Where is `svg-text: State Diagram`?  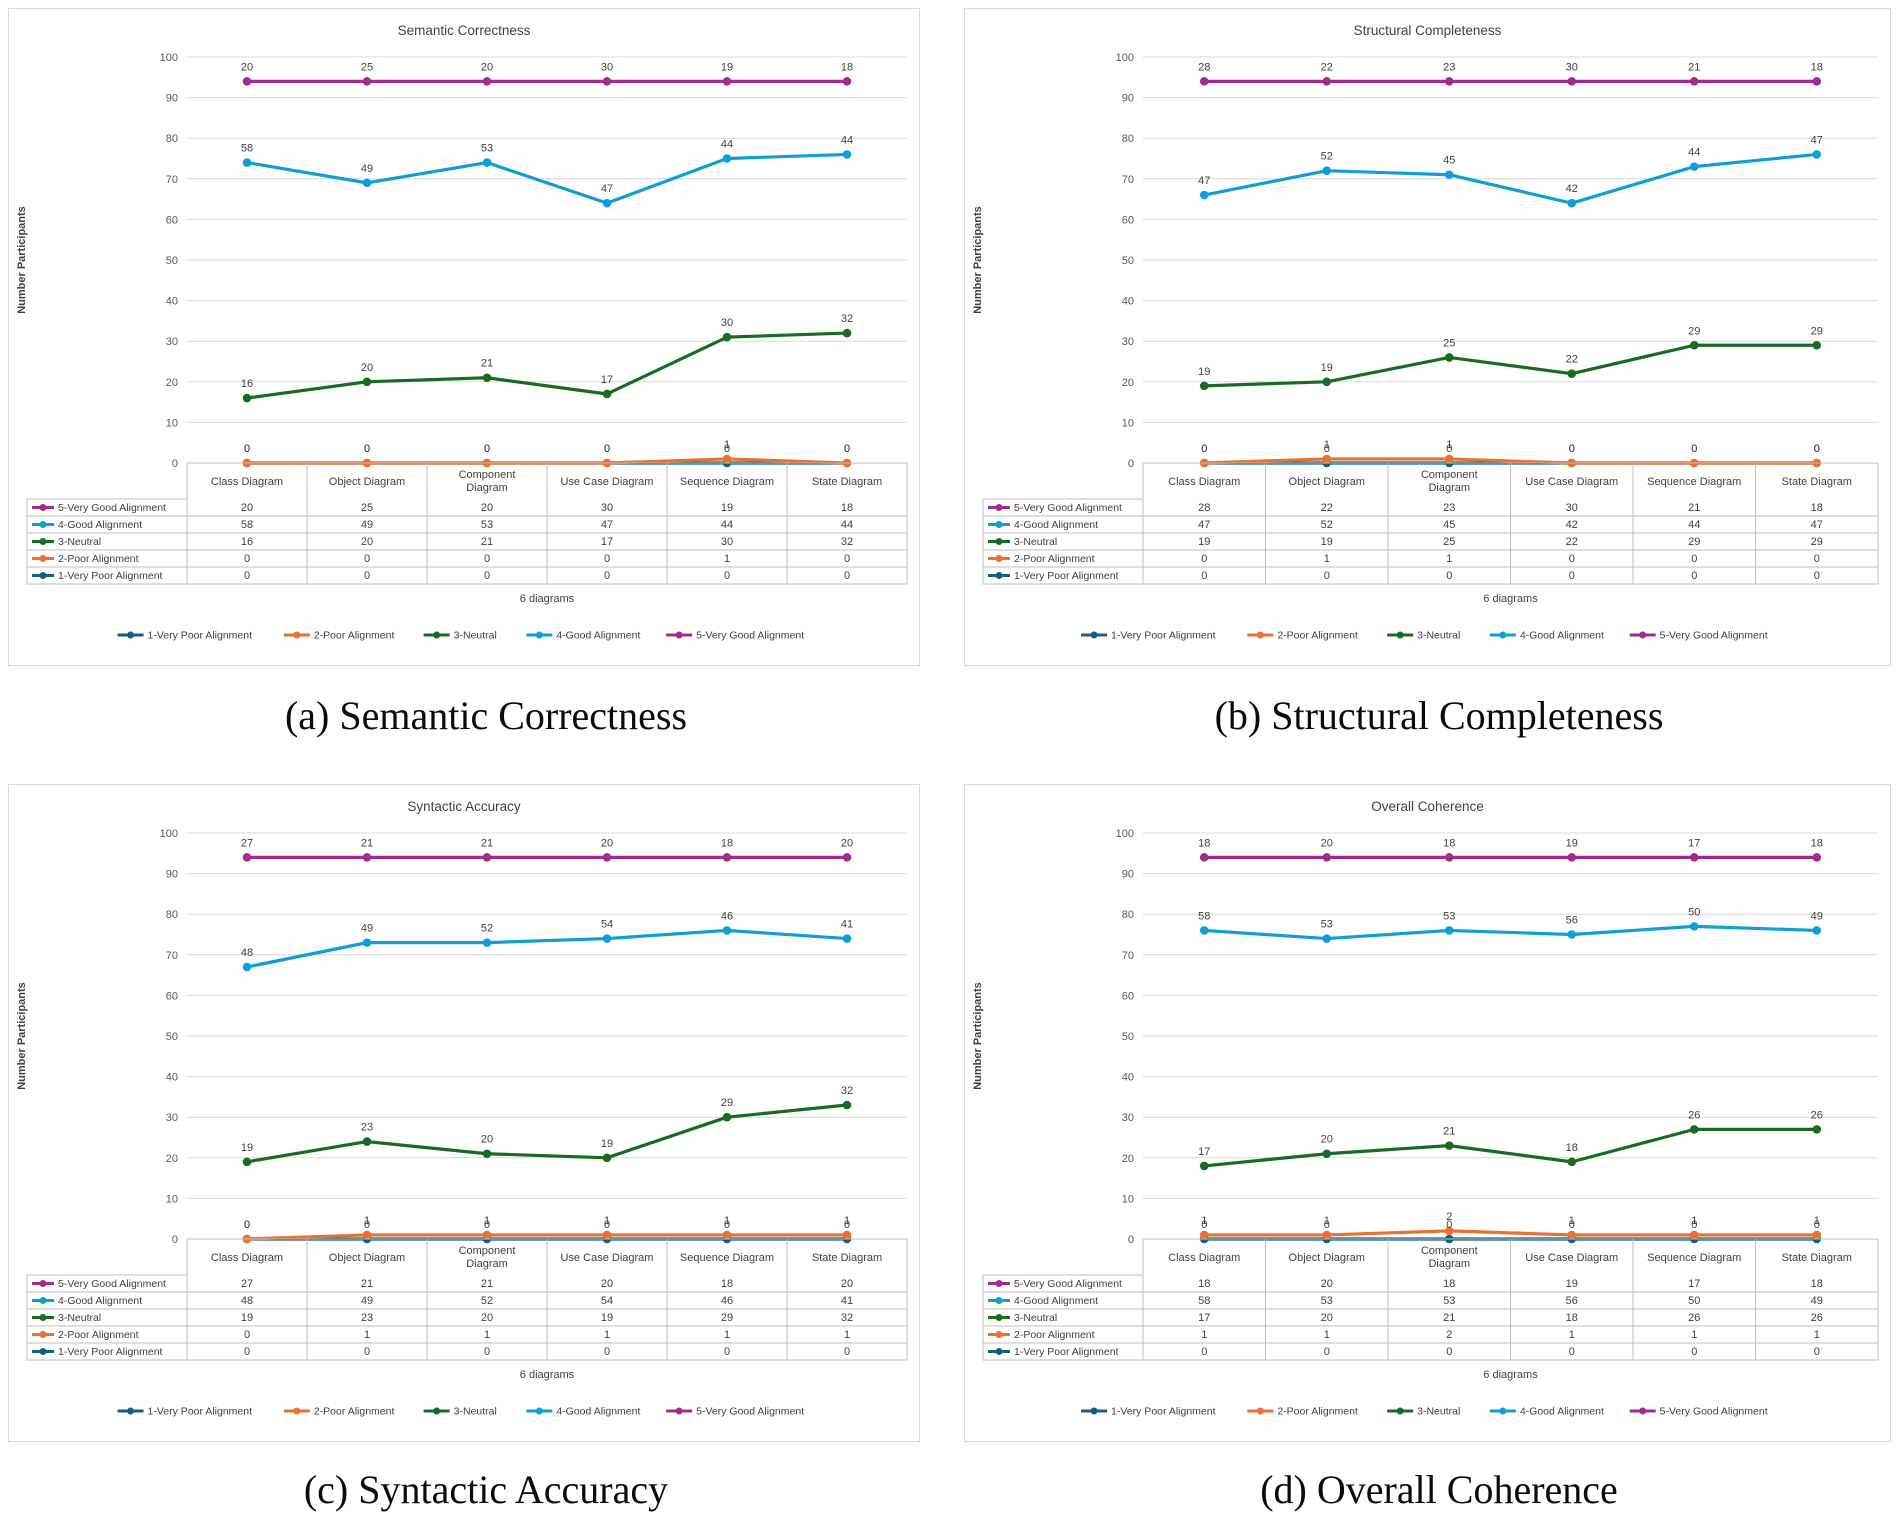
svg-text: State Diagram is located at coordinates (847, 1258).